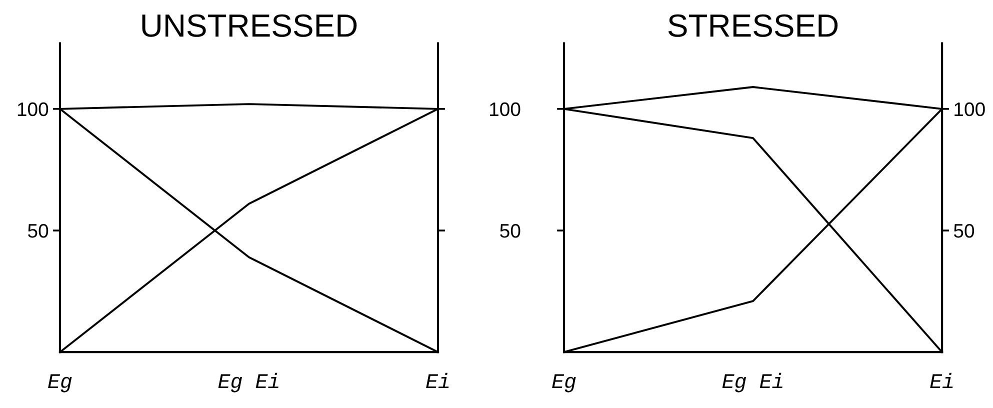 The image size is (993, 408). I want to click on chart-title: STRESSED, so click(753, 25).